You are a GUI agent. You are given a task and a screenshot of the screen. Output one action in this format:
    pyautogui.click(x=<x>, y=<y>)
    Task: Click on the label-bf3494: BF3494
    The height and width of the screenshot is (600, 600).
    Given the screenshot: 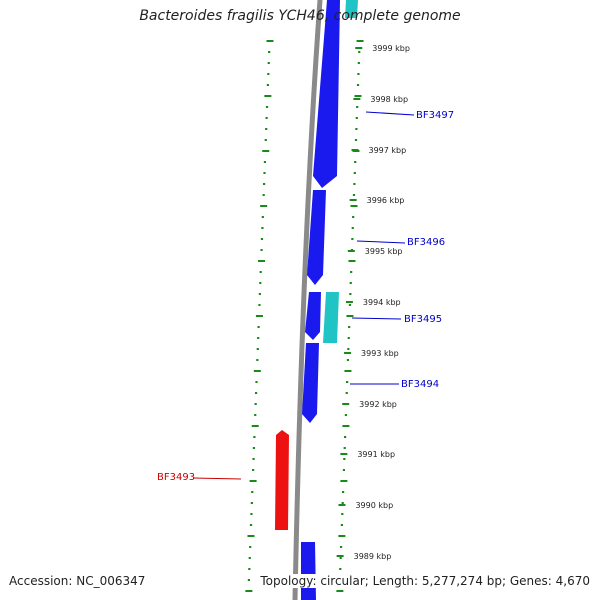 What is the action you would take?
    pyautogui.click(x=420, y=384)
    